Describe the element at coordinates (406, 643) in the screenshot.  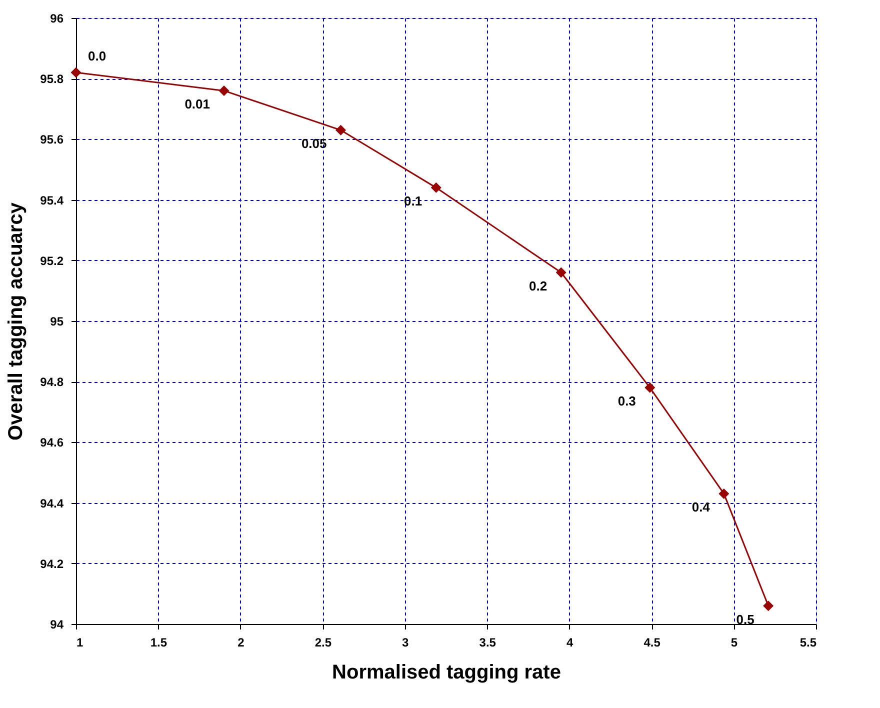
I see `x-tick-label: 3` at that location.